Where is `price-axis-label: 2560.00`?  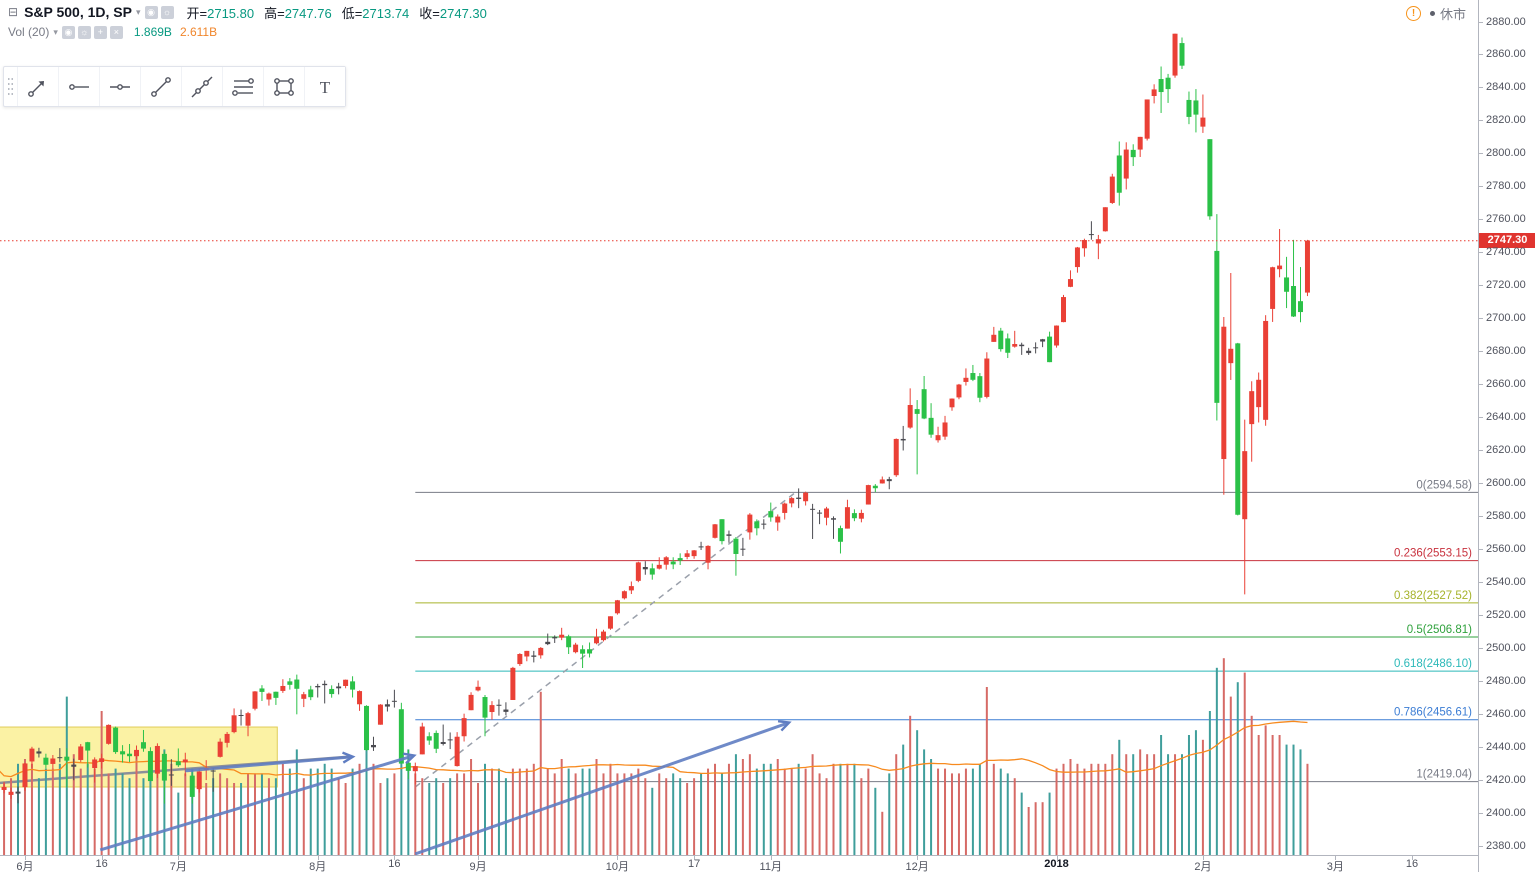 price-axis-label: 2560.00 is located at coordinates (1506, 548).